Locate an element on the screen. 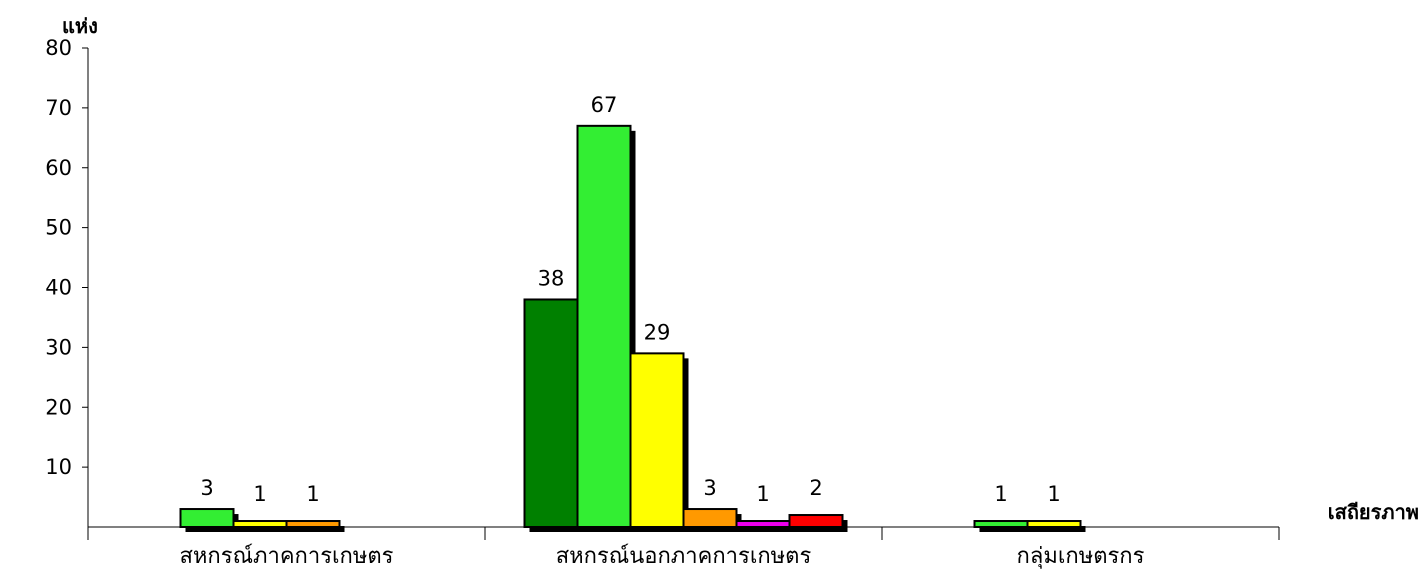  x-axis-title: เสถียรภาพ is located at coordinates (1373, 512).